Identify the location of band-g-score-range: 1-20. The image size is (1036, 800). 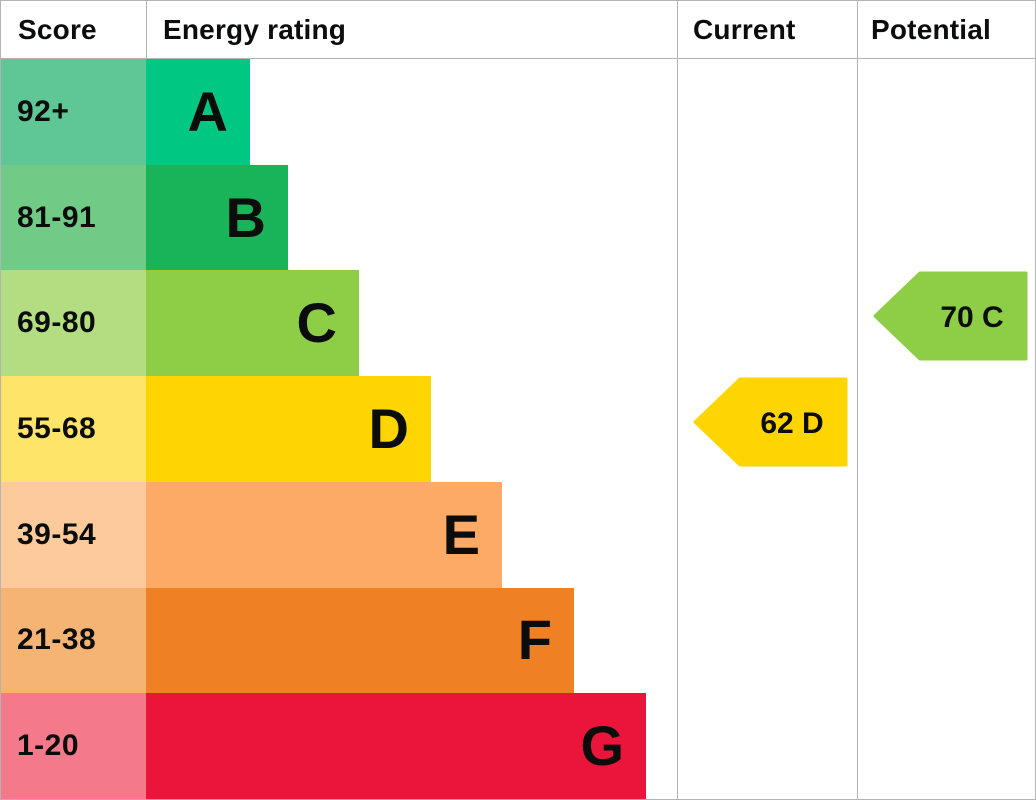
(73, 746).